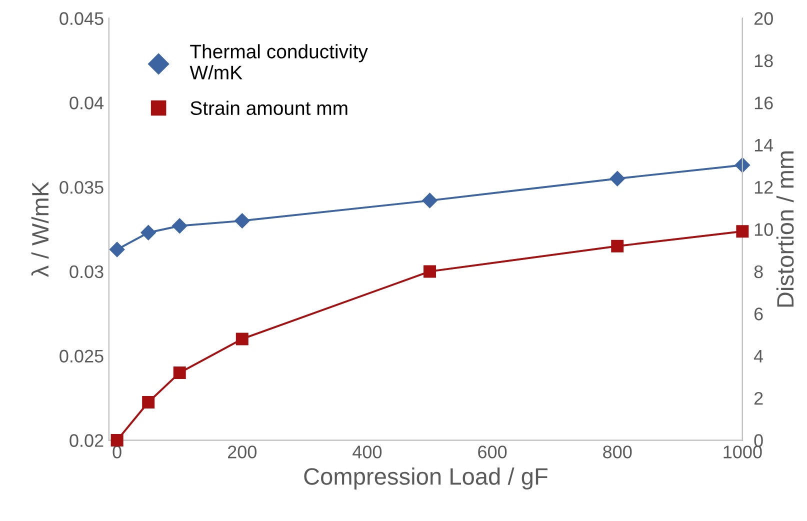 This screenshot has height=521, width=807. Describe the element at coordinates (492, 452) in the screenshot. I see `x-tick-label: 600` at that location.